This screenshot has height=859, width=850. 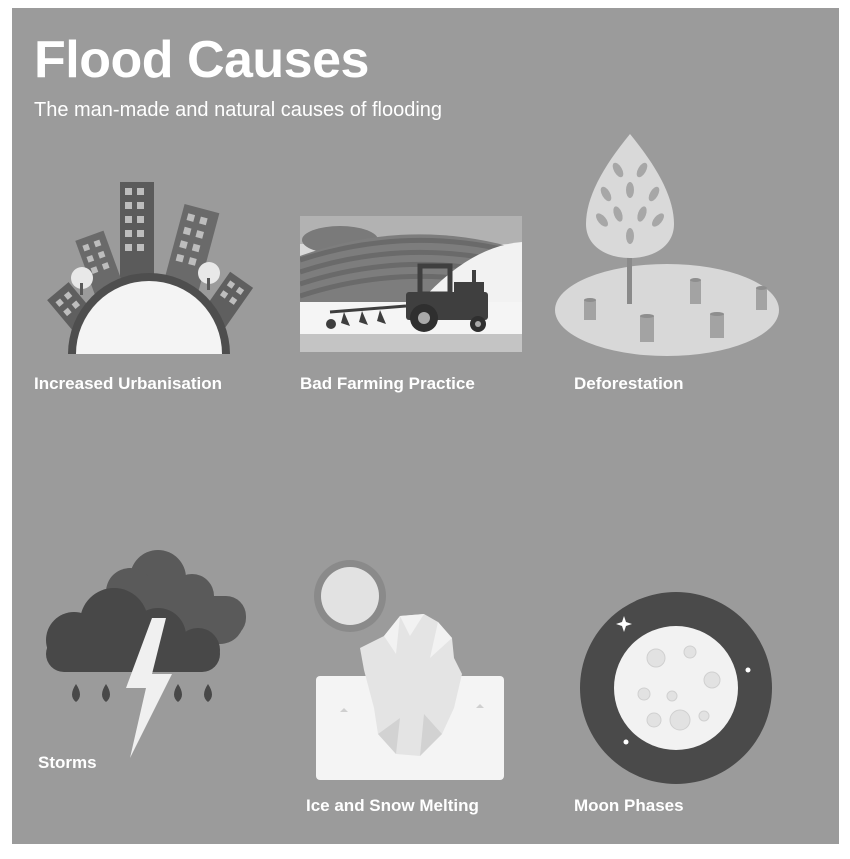 I want to click on full-moon-icon, so click(x=676, y=688).